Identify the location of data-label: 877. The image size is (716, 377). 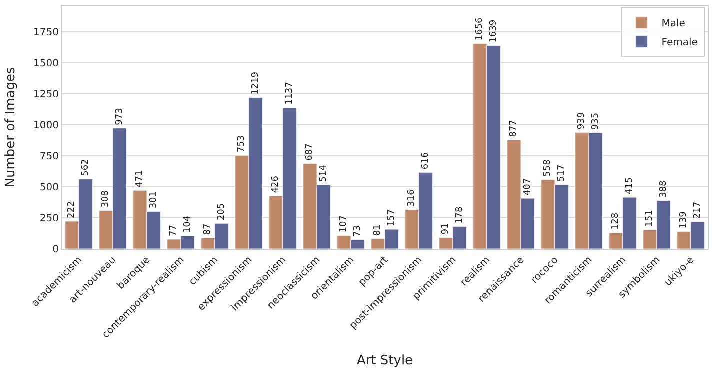
(514, 129).